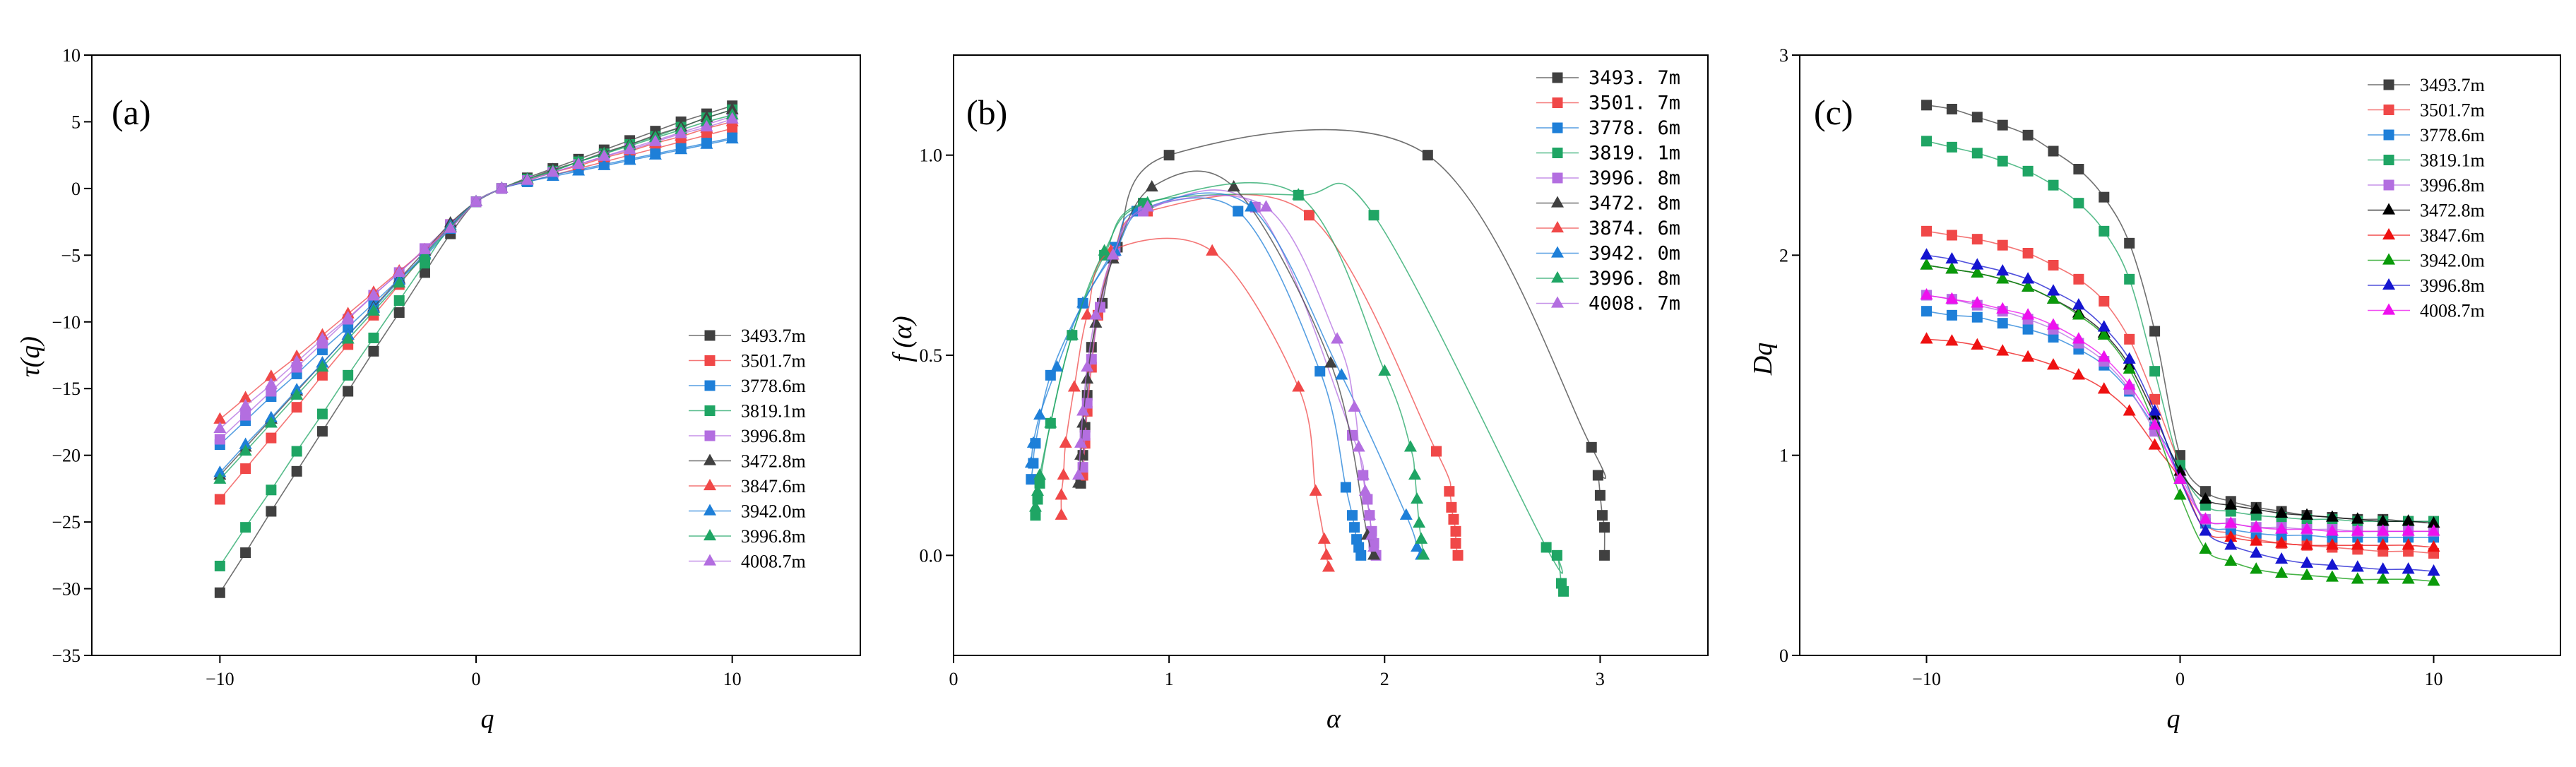 Image resolution: width=2576 pixels, height=767 pixels. I want to click on y-tick-label: 0, so click(76, 189).